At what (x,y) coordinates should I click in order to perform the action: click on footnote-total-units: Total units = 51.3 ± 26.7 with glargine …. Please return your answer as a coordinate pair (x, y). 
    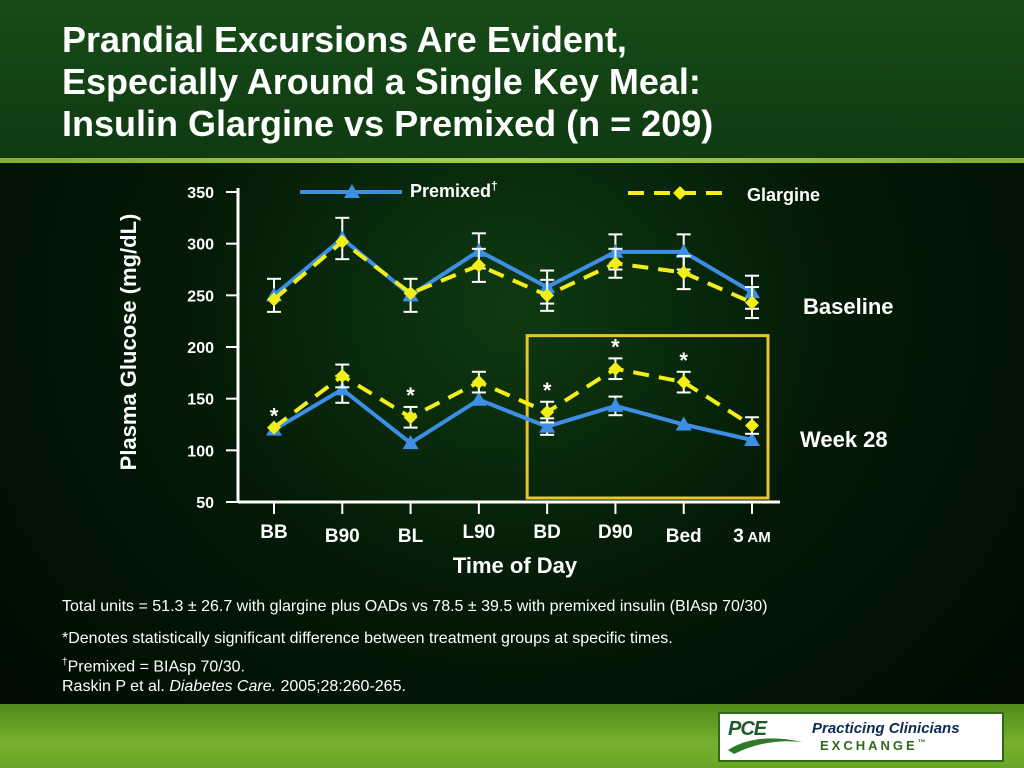
    Looking at the image, I should click on (415, 606).